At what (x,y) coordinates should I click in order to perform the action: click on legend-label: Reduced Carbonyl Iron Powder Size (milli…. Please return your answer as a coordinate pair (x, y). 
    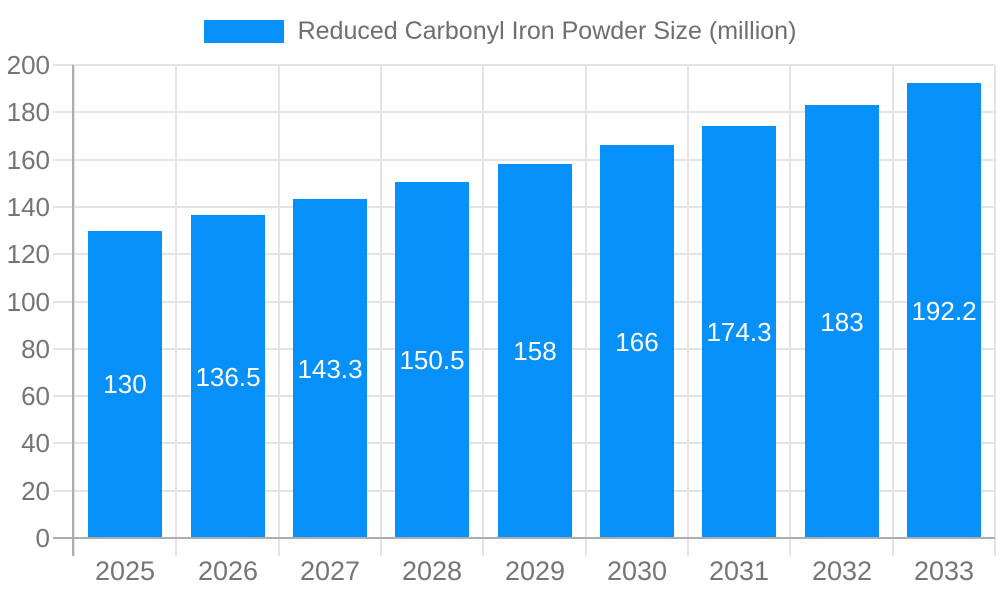
    Looking at the image, I should click on (547, 31).